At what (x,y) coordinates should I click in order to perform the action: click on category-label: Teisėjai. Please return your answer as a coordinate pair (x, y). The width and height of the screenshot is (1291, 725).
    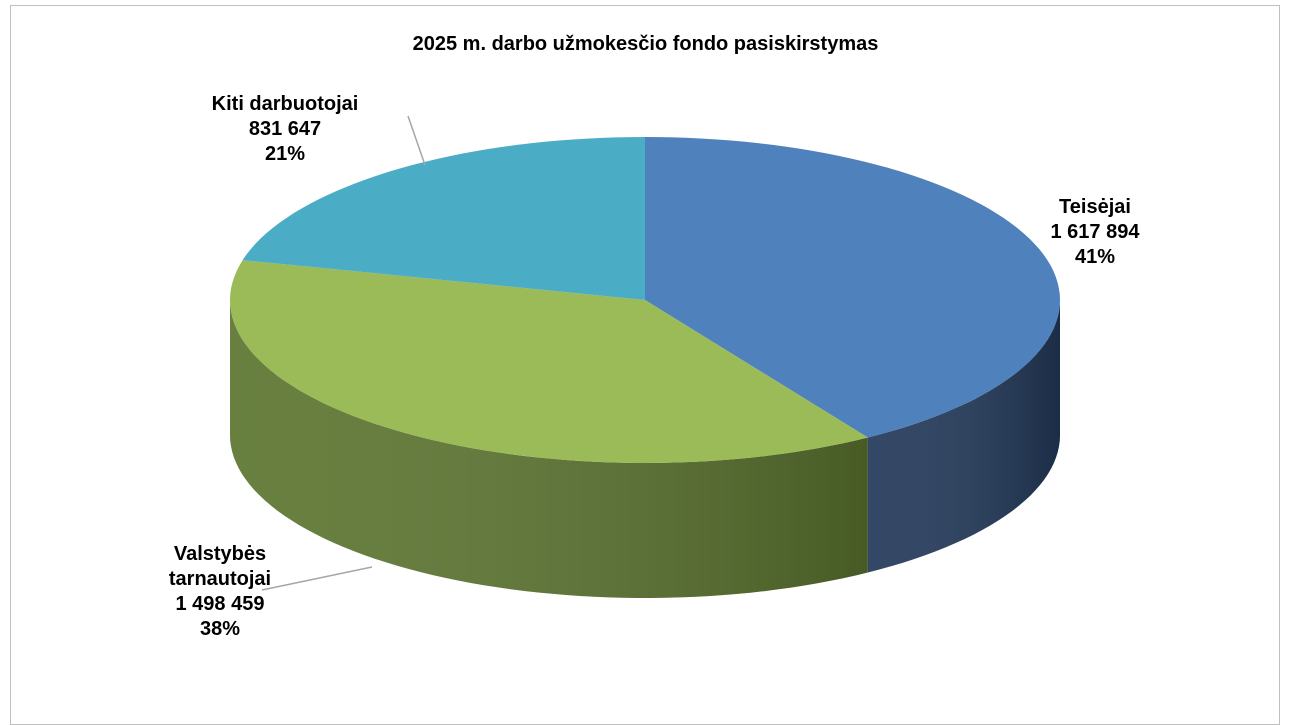
    Looking at the image, I should click on (1095, 207).